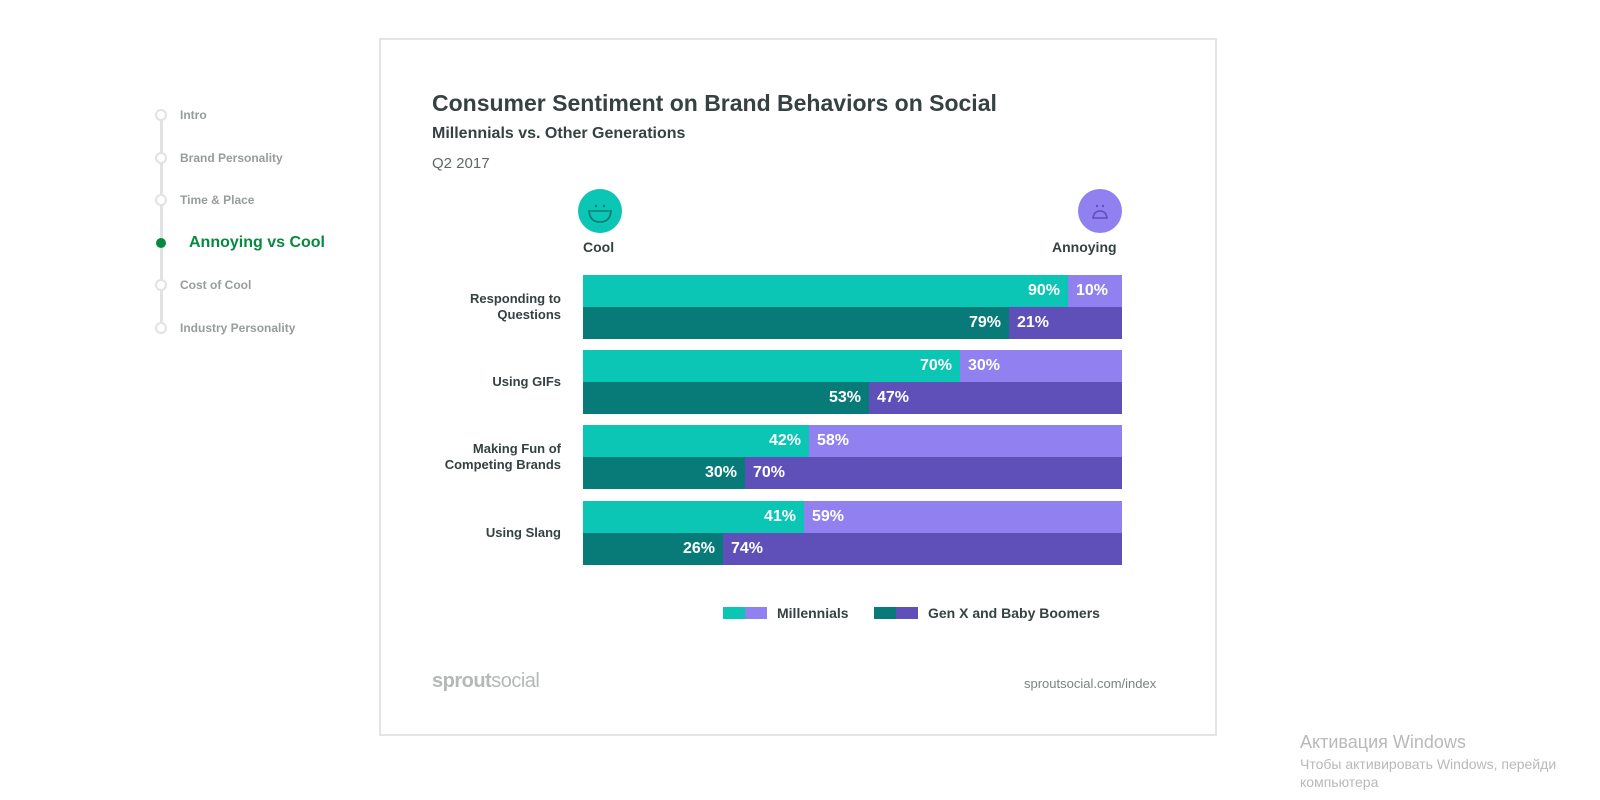  What do you see at coordinates (515, 306) in the screenshot?
I see `category-label: Responding to Questions` at bounding box center [515, 306].